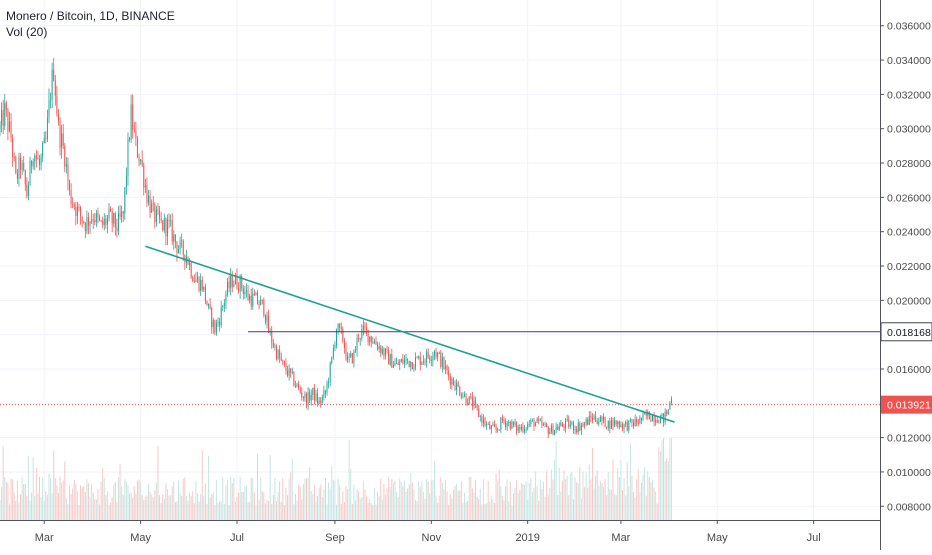 The width and height of the screenshot is (932, 555). I want to click on price-tick-label: 0.032000, so click(909, 95).